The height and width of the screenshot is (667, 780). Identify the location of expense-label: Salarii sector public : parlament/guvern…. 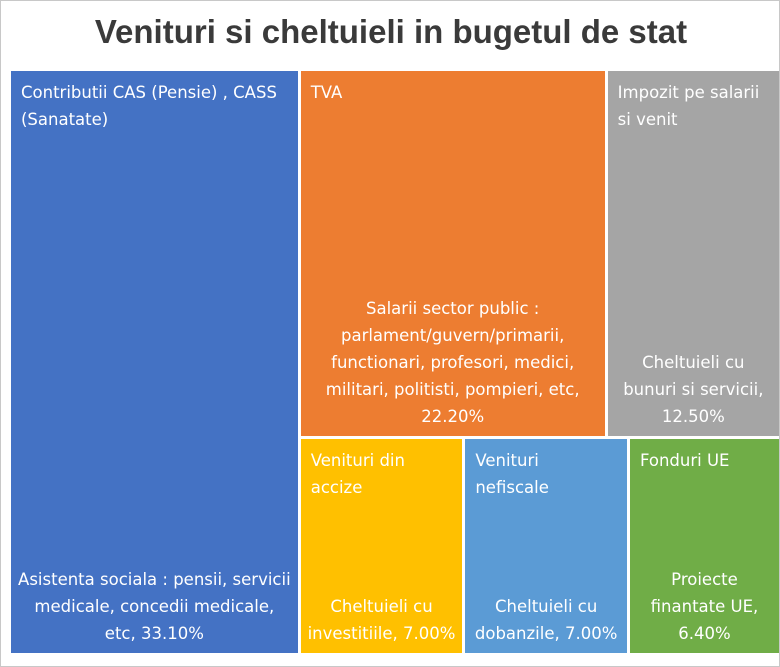
(452, 349).